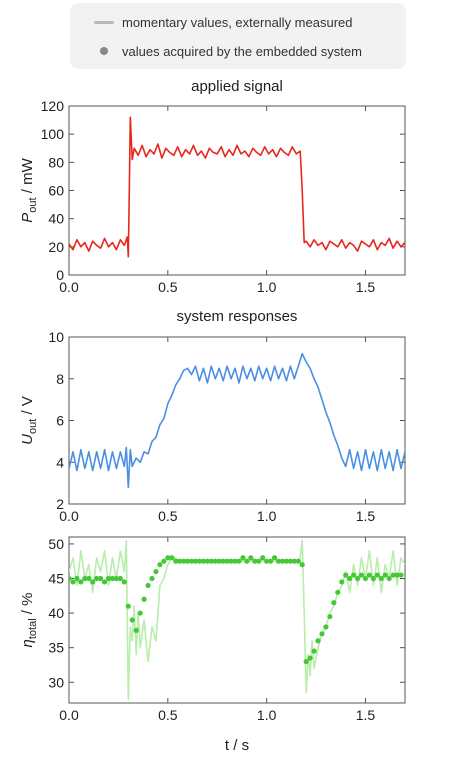 This screenshot has width=474, height=757. Describe the element at coordinates (237, 22) in the screenshot. I see `legend-line-label: momentary values, externally measured` at that location.